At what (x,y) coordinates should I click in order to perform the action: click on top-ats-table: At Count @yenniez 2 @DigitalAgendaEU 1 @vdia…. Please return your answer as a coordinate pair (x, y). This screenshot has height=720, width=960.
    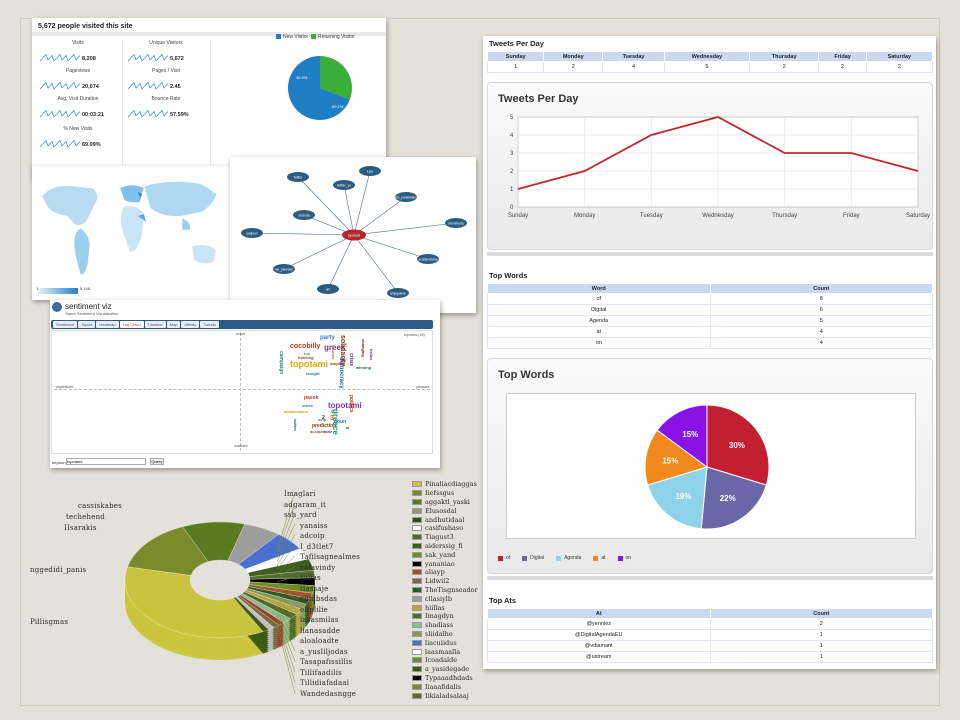
    Looking at the image, I should click on (710, 635).